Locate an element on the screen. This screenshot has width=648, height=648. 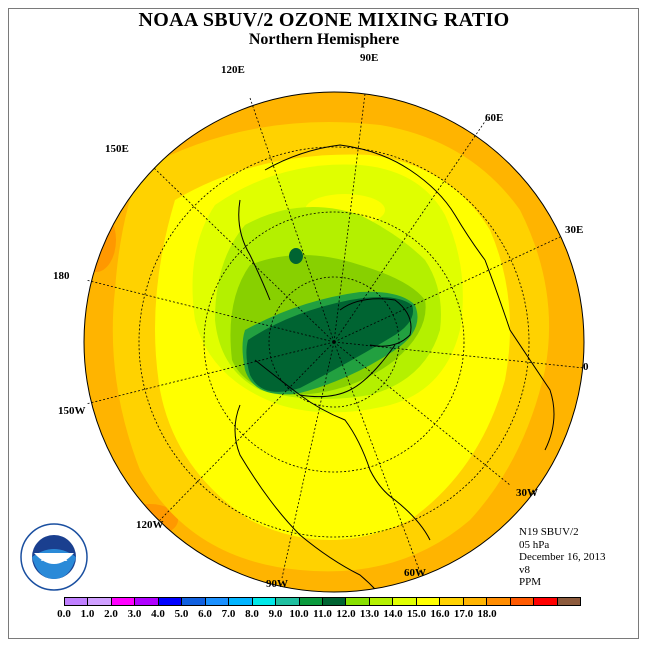
map-title: NOAA SBUV/2 OZONE MIXING RATIO is located at coordinates (324, 20).